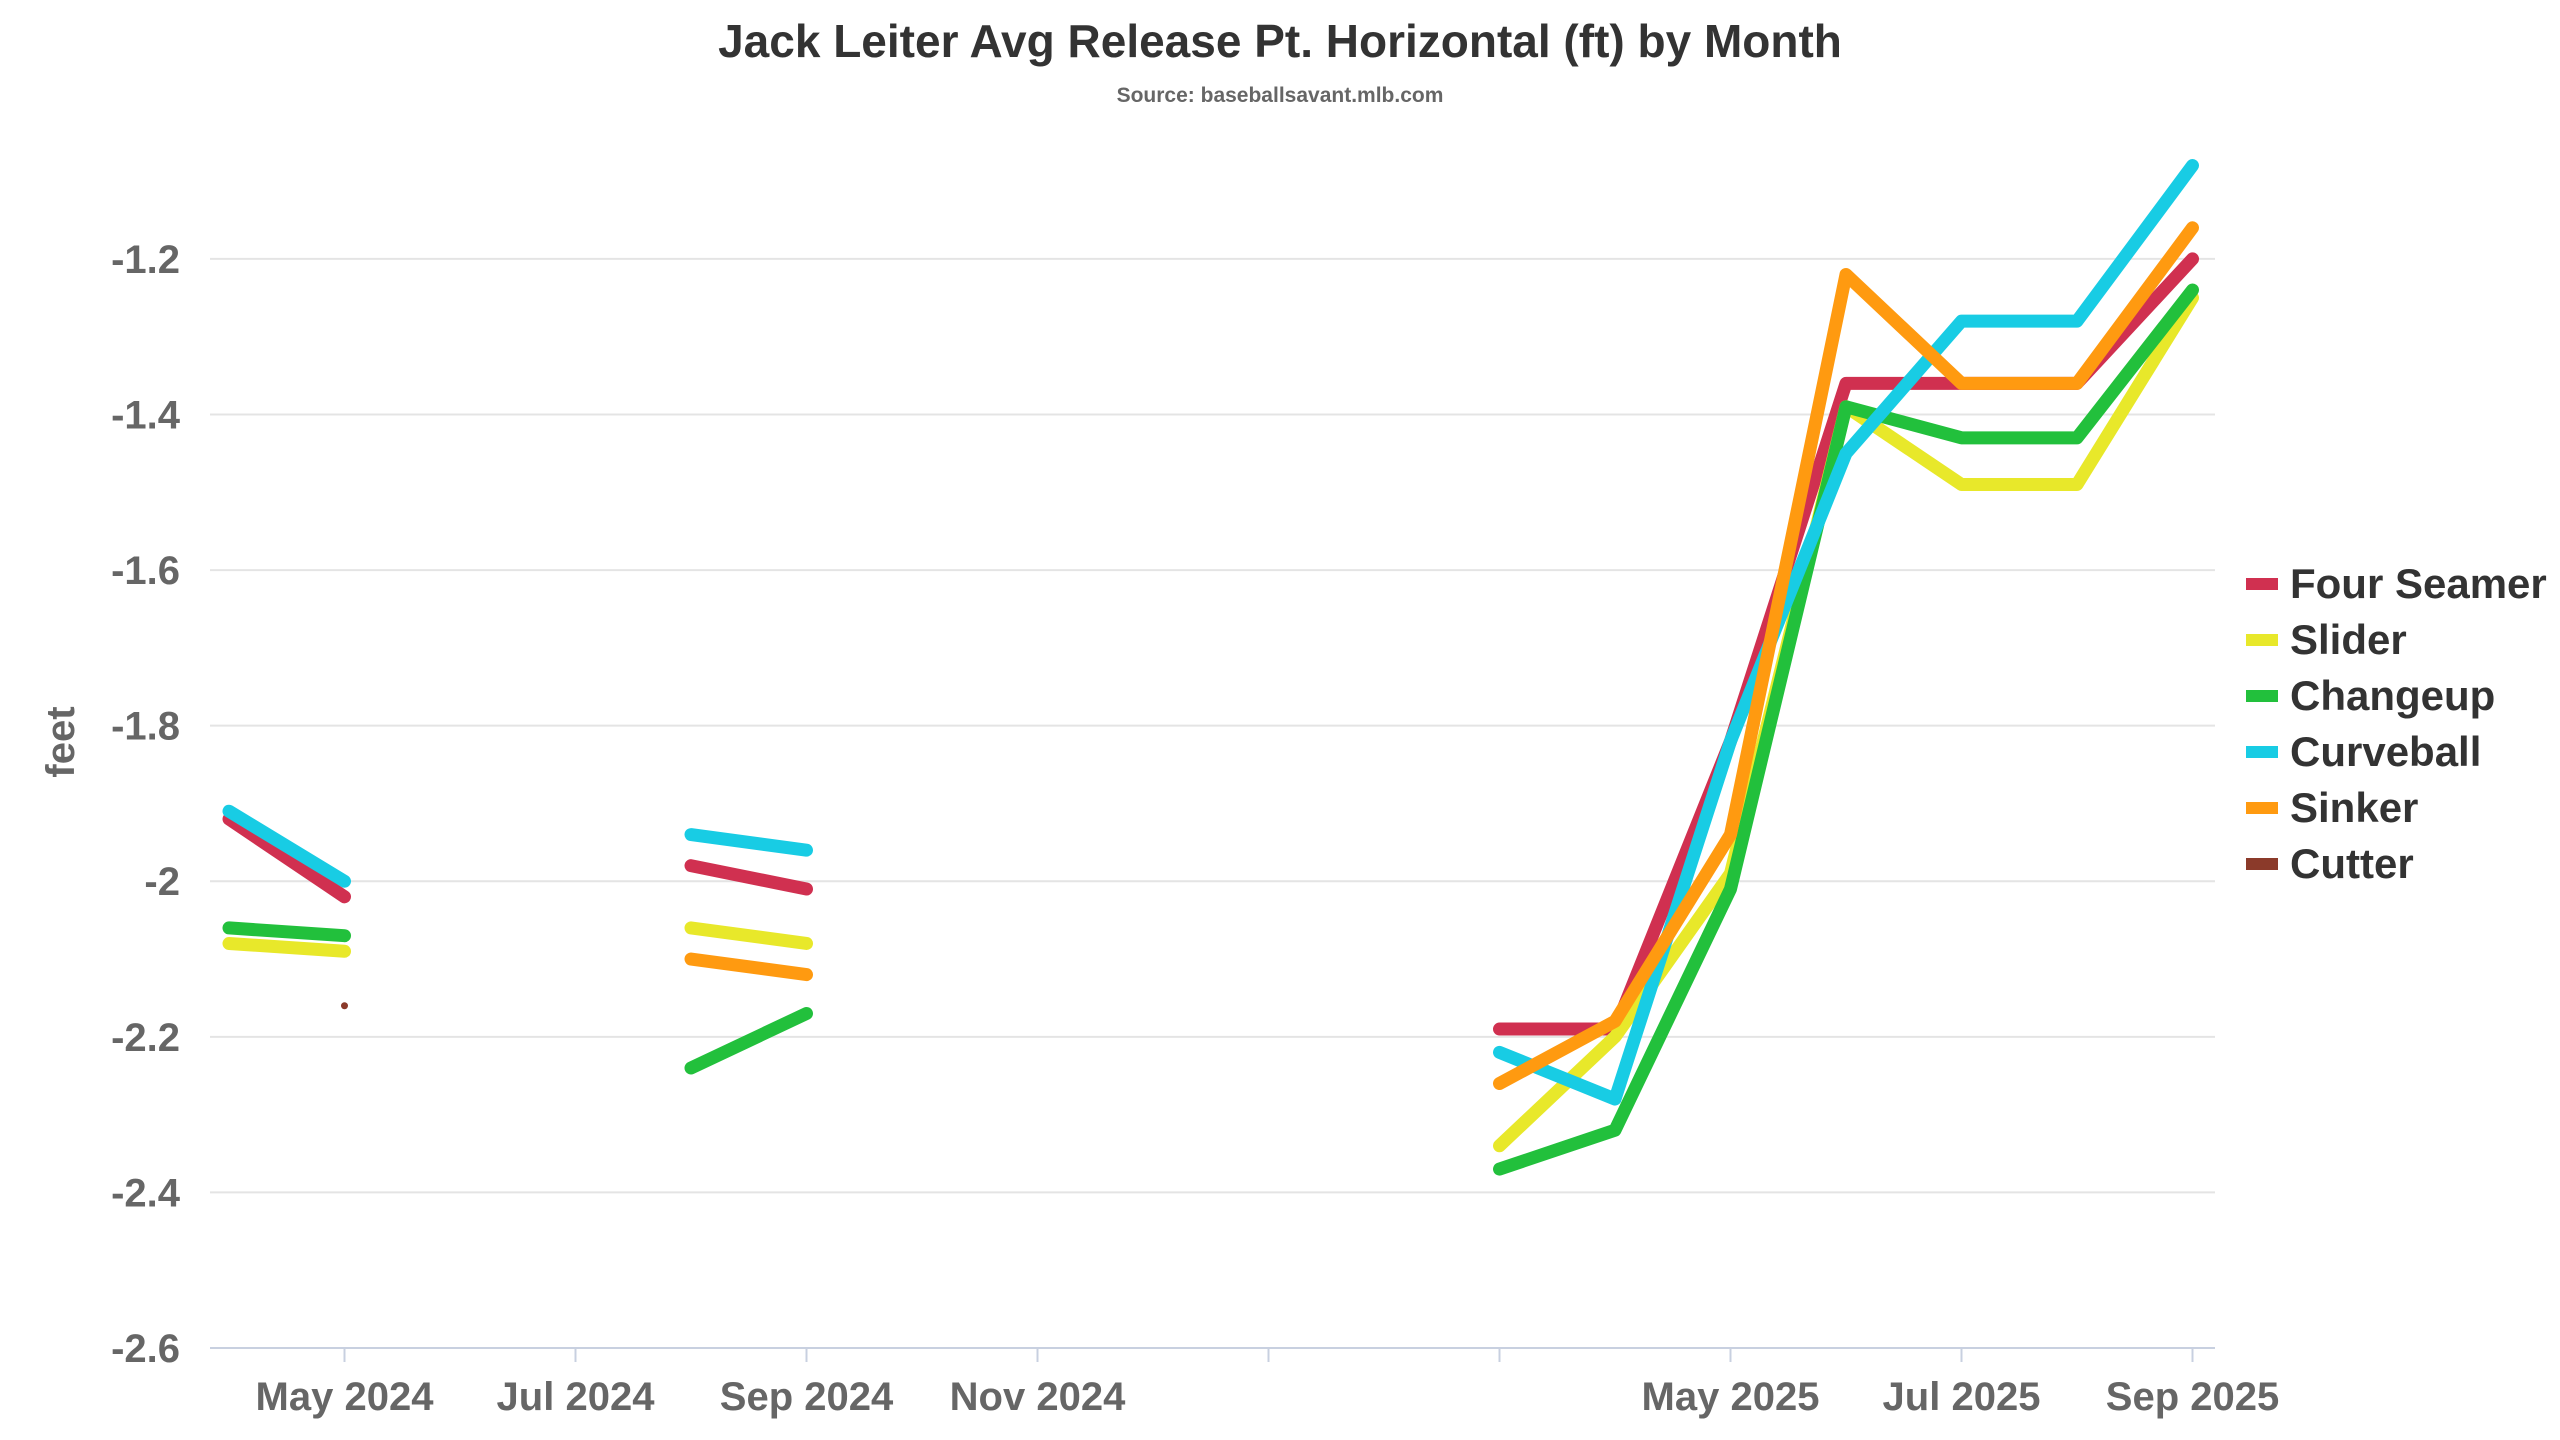  What do you see at coordinates (146, 415) in the screenshot?
I see `y-tick-label: -1.4` at bounding box center [146, 415].